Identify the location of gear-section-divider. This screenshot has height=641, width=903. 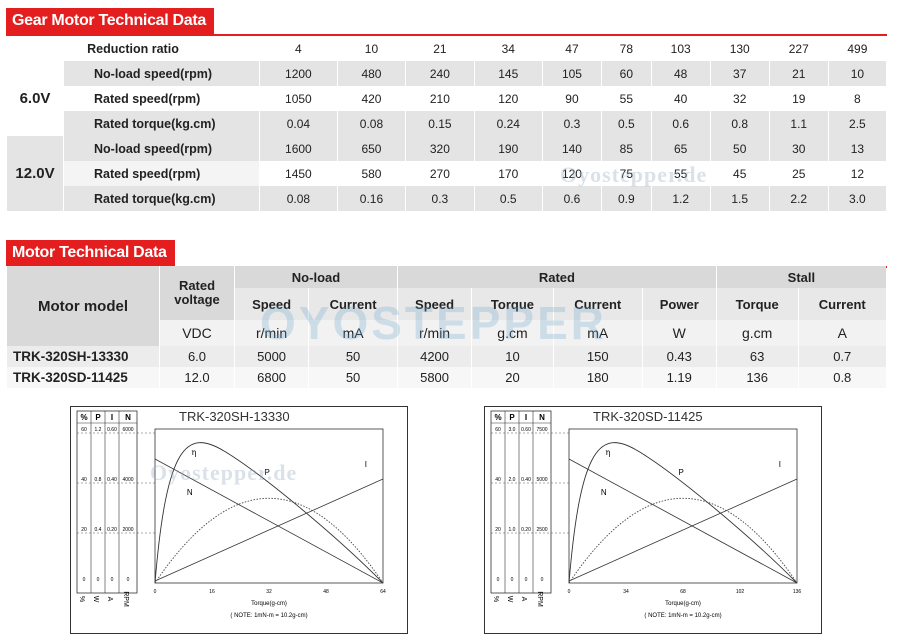
(446, 35).